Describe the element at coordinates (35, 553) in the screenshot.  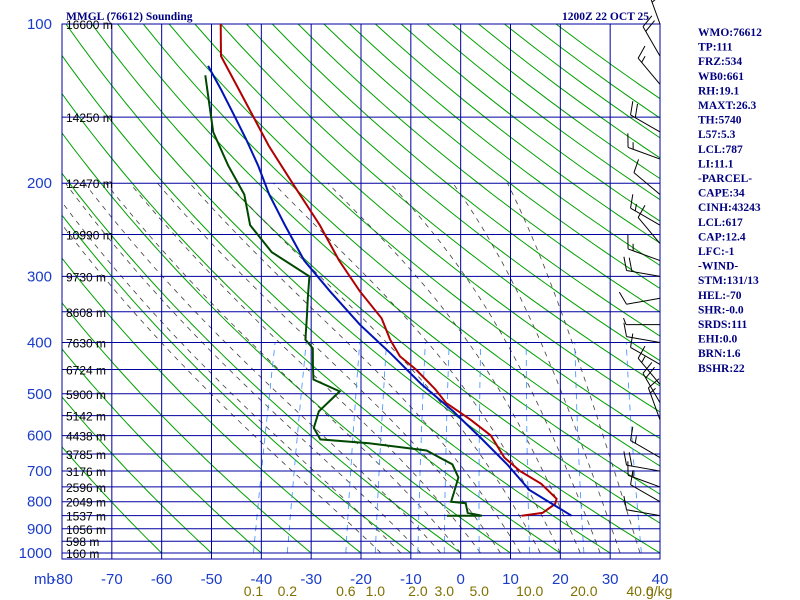
I see `pressure-tick-label: 1000` at that location.